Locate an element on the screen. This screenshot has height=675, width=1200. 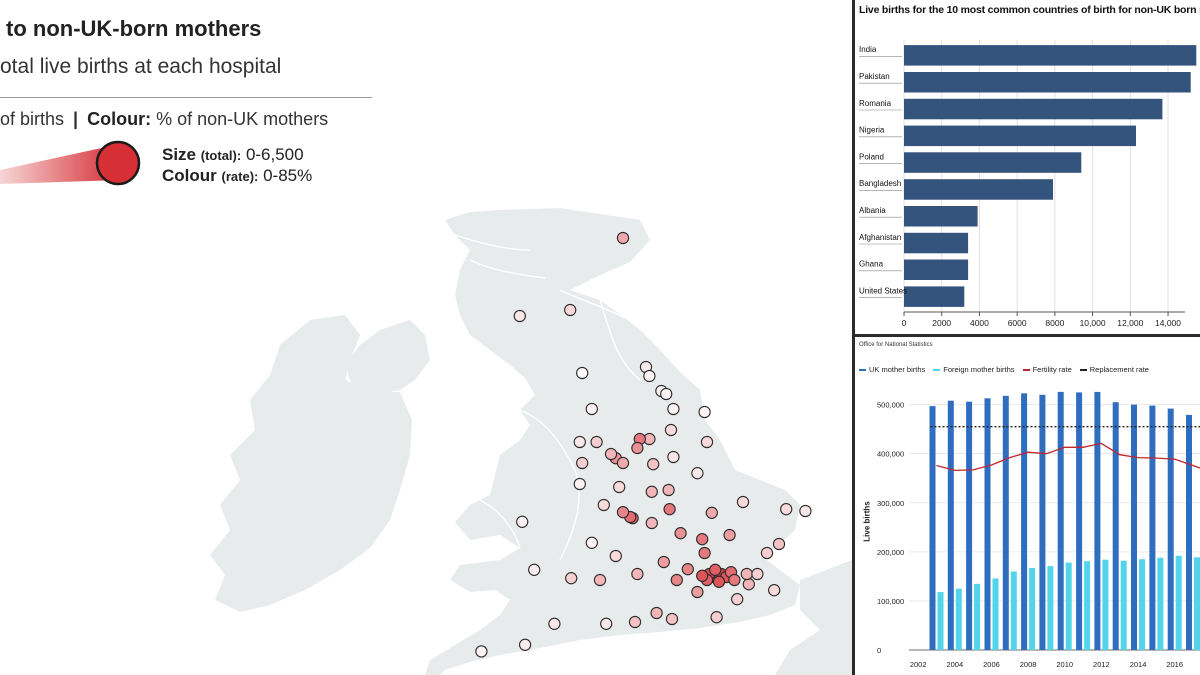
hospital-marker-h59 is located at coordinates (606, 623).